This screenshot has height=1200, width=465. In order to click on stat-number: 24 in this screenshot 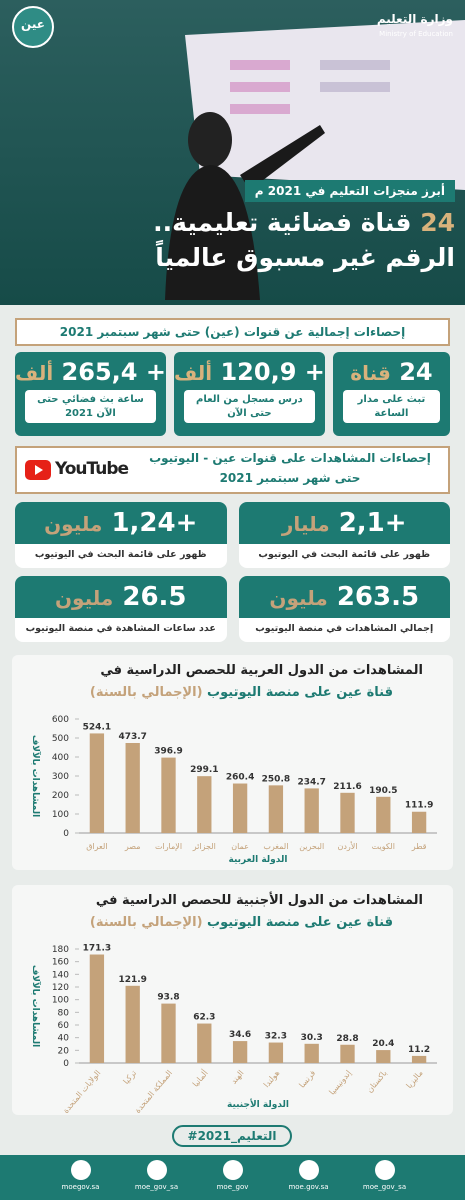, I will do `click(416, 372)`.